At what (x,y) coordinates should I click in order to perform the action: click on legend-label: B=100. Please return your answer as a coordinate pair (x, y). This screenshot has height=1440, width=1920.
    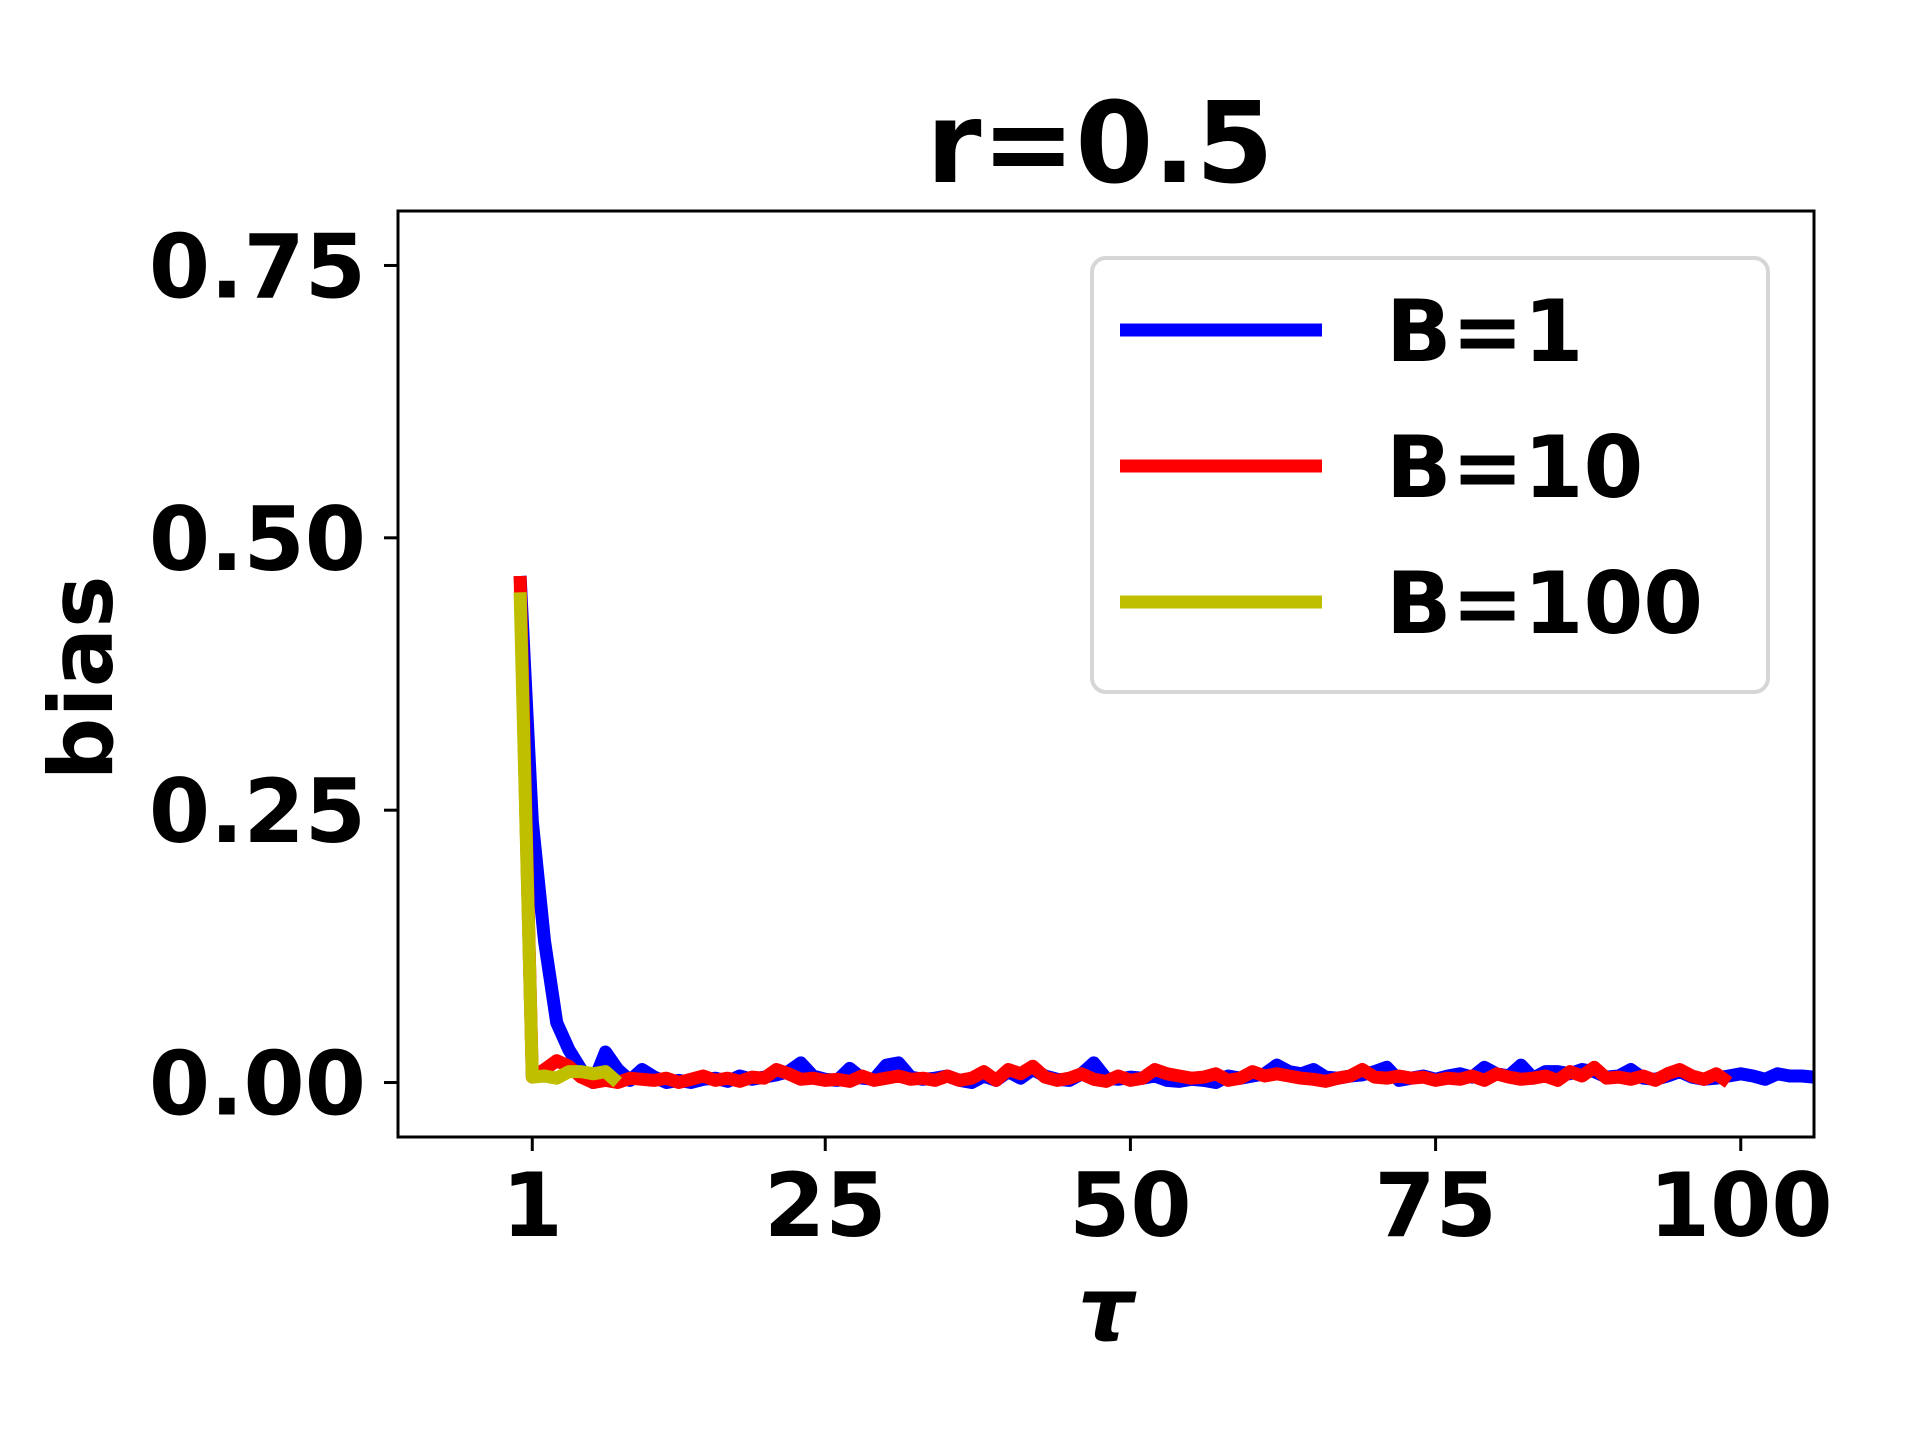
    Looking at the image, I should click on (1544, 604).